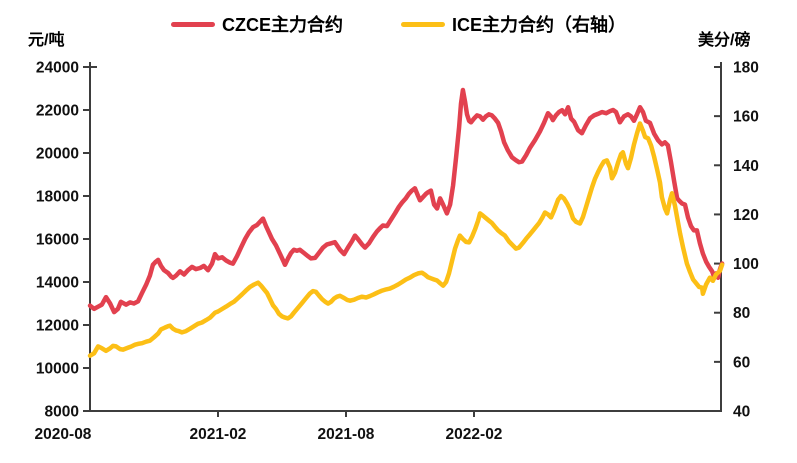 This screenshot has height=463, width=797. What do you see at coordinates (346, 434) in the screenshot?
I see `x-axis-tick-label: 2021-08` at bounding box center [346, 434].